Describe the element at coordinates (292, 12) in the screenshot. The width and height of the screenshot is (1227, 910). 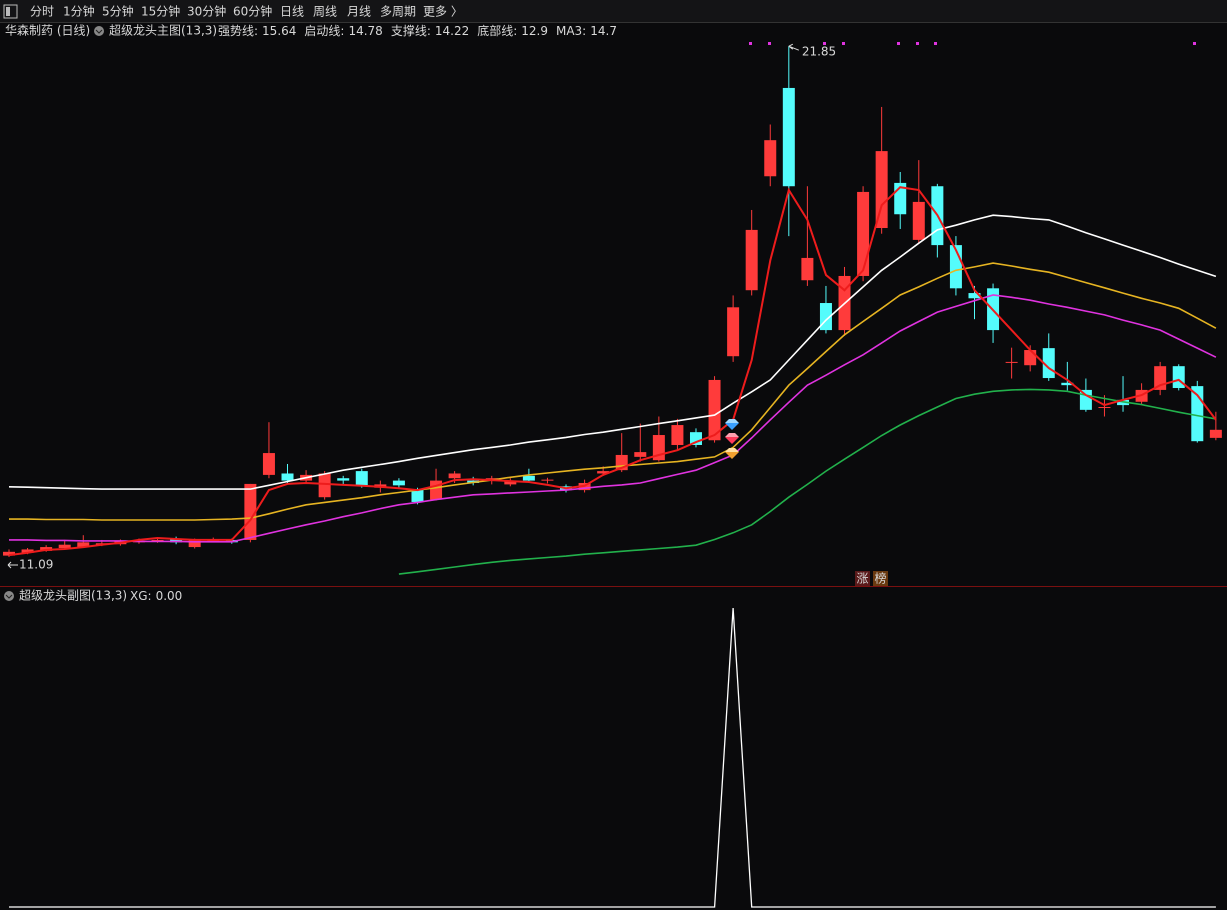
I see `tab: 日线` at that location.